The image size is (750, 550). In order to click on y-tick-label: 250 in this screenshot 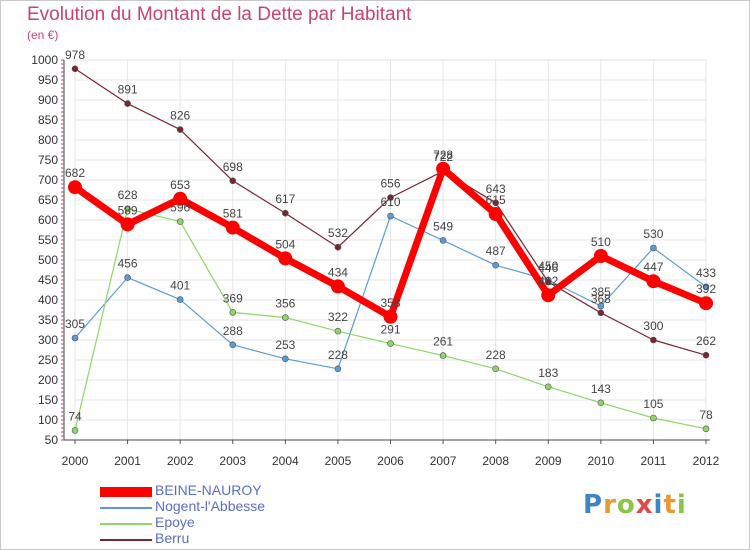, I will do `click(48, 360)`.